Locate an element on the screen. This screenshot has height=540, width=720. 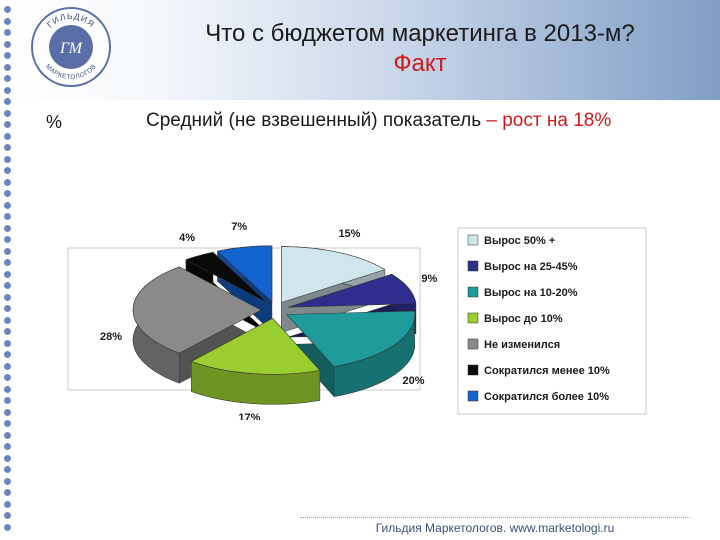
headline-highlight: – рост на 18% is located at coordinates (549, 120).